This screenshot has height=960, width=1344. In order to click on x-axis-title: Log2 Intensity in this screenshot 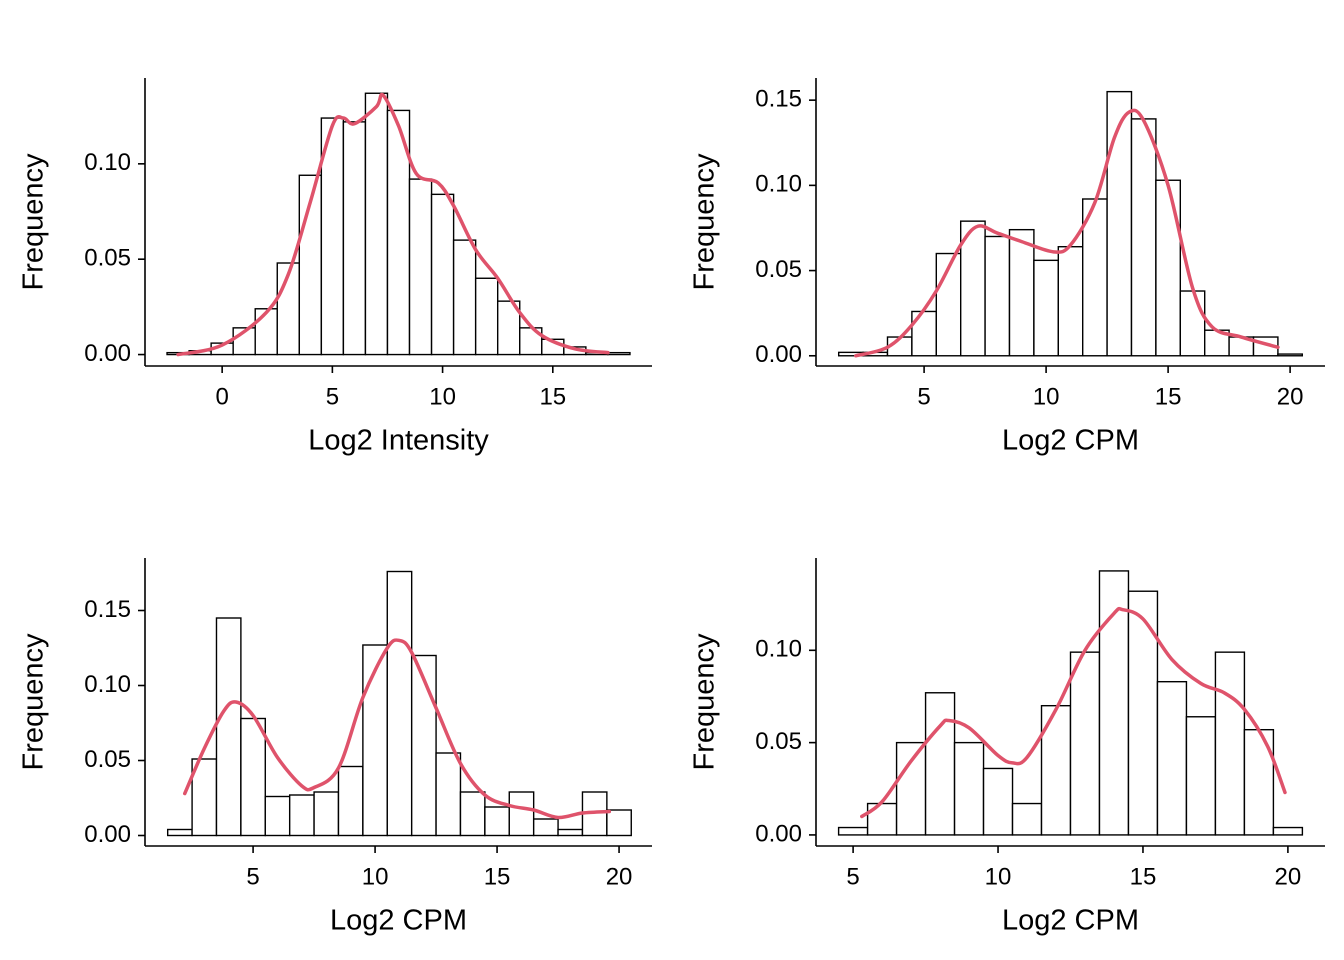, I will do `click(398, 441)`.